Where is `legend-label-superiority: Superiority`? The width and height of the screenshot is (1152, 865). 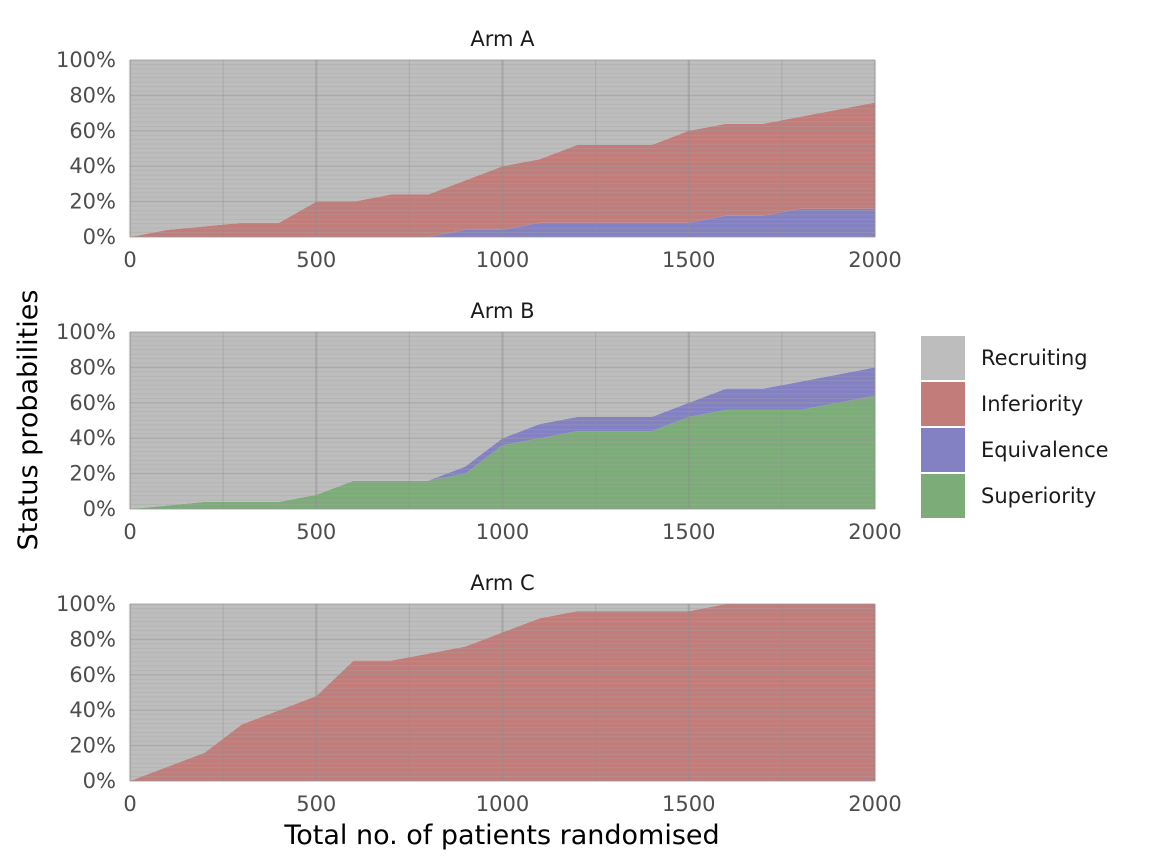 legend-label-superiority: Superiority is located at coordinates (1038, 496).